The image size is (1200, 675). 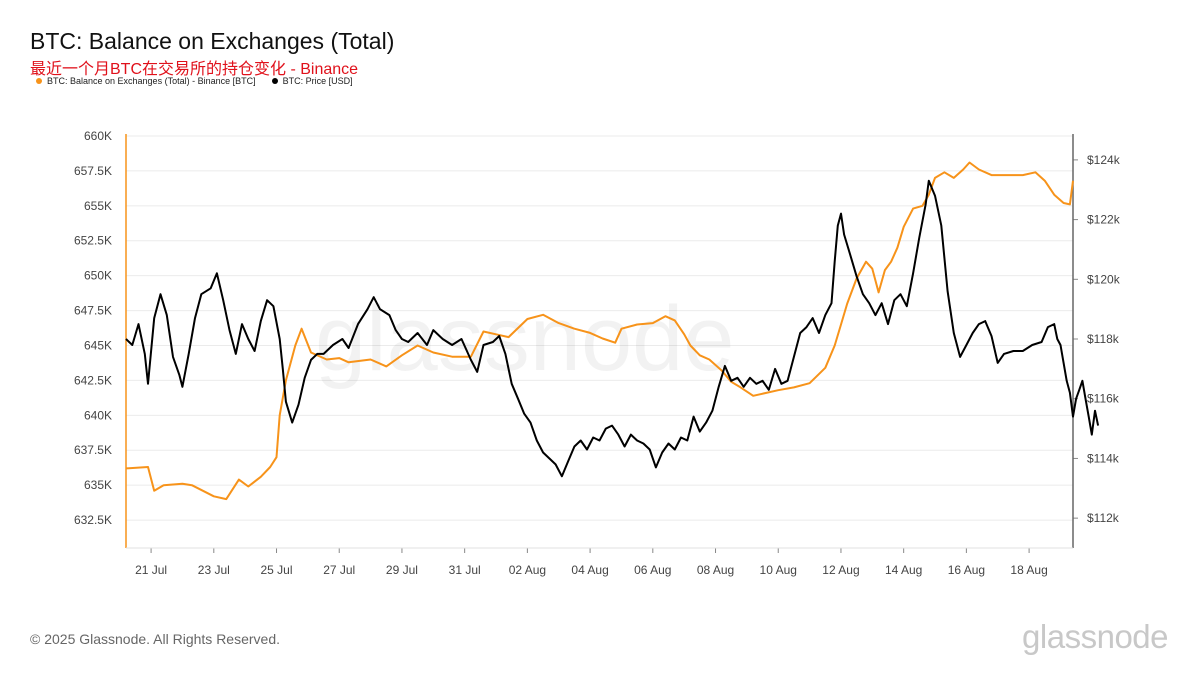 What do you see at coordinates (1028, 570) in the screenshot?
I see `x-tick-18 Aug: 18 Aug` at bounding box center [1028, 570].